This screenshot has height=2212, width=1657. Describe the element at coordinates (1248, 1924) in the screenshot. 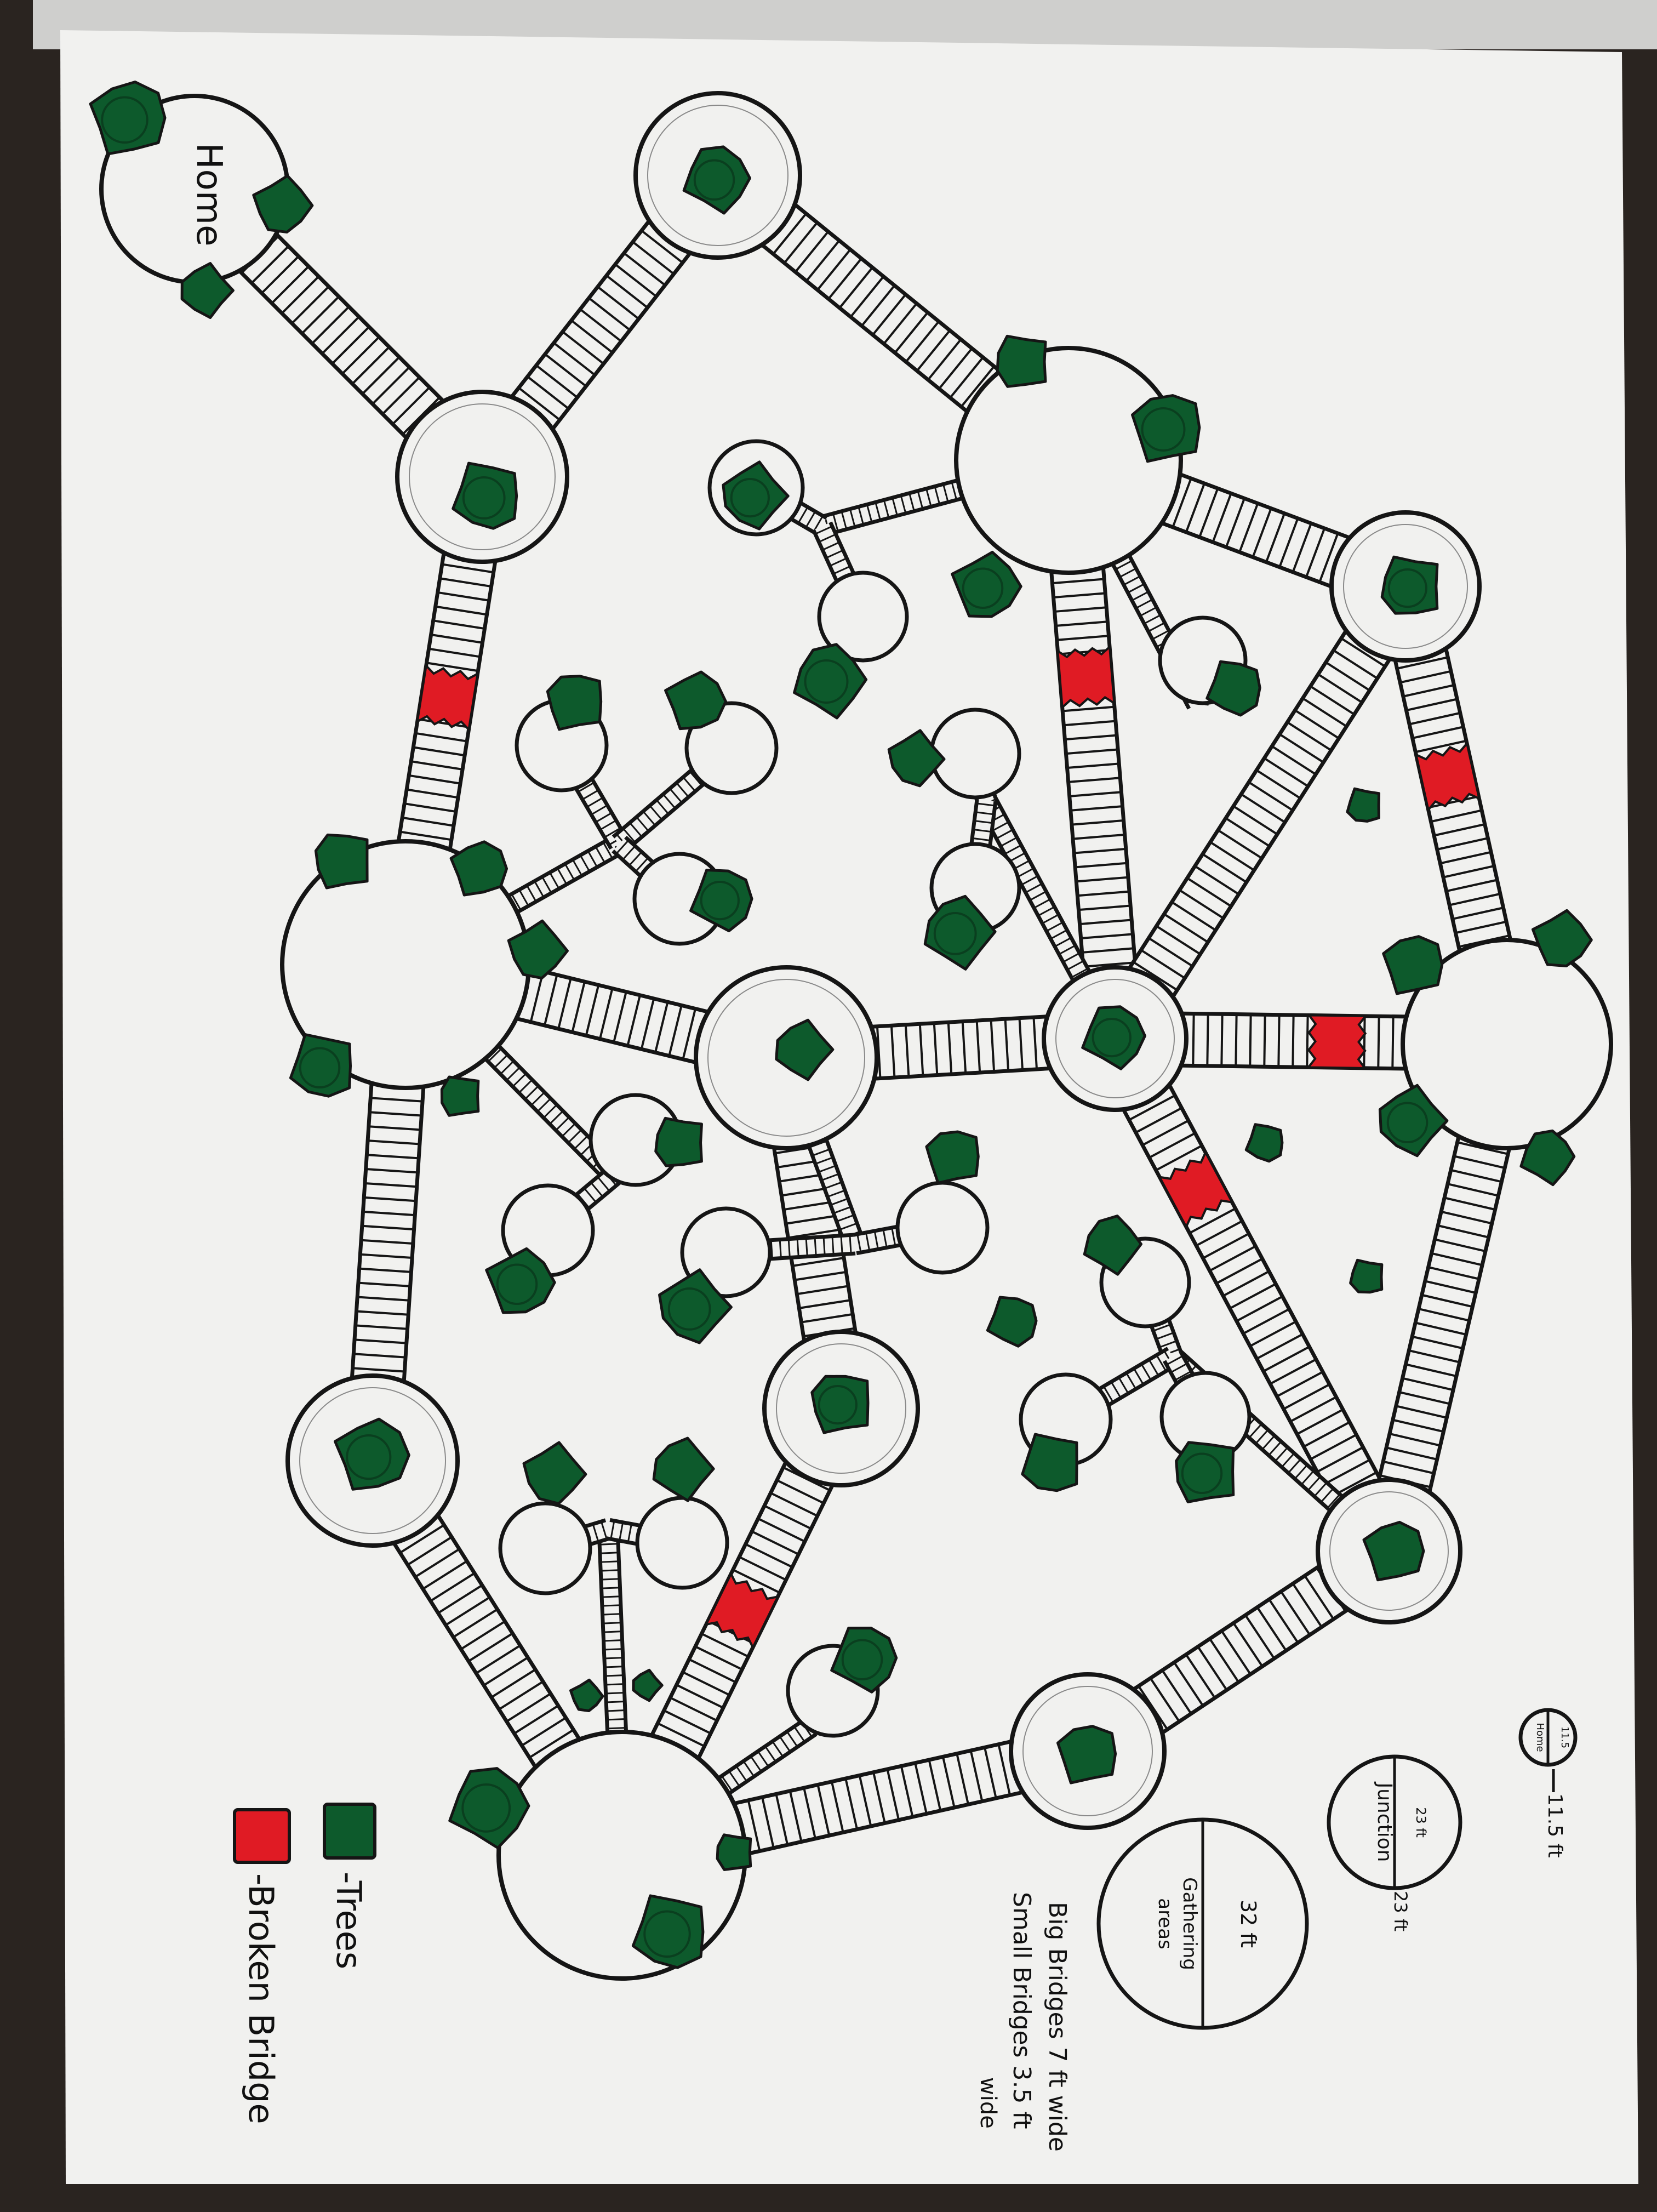

I see `key-gathering-value: 32 ft` at that location.